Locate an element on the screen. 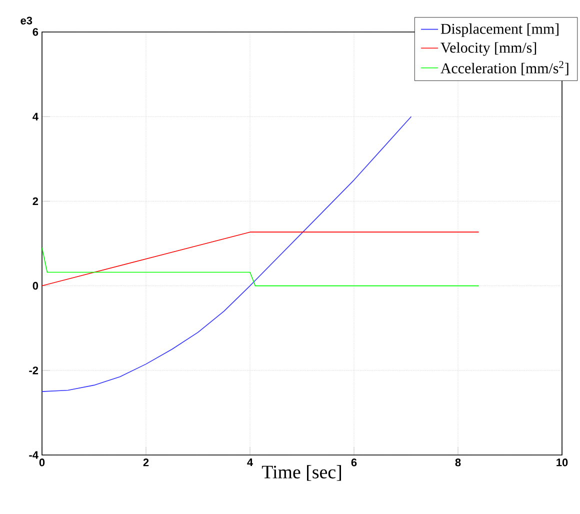  y-tick-label: 4 is located at coordinates (35, 116).